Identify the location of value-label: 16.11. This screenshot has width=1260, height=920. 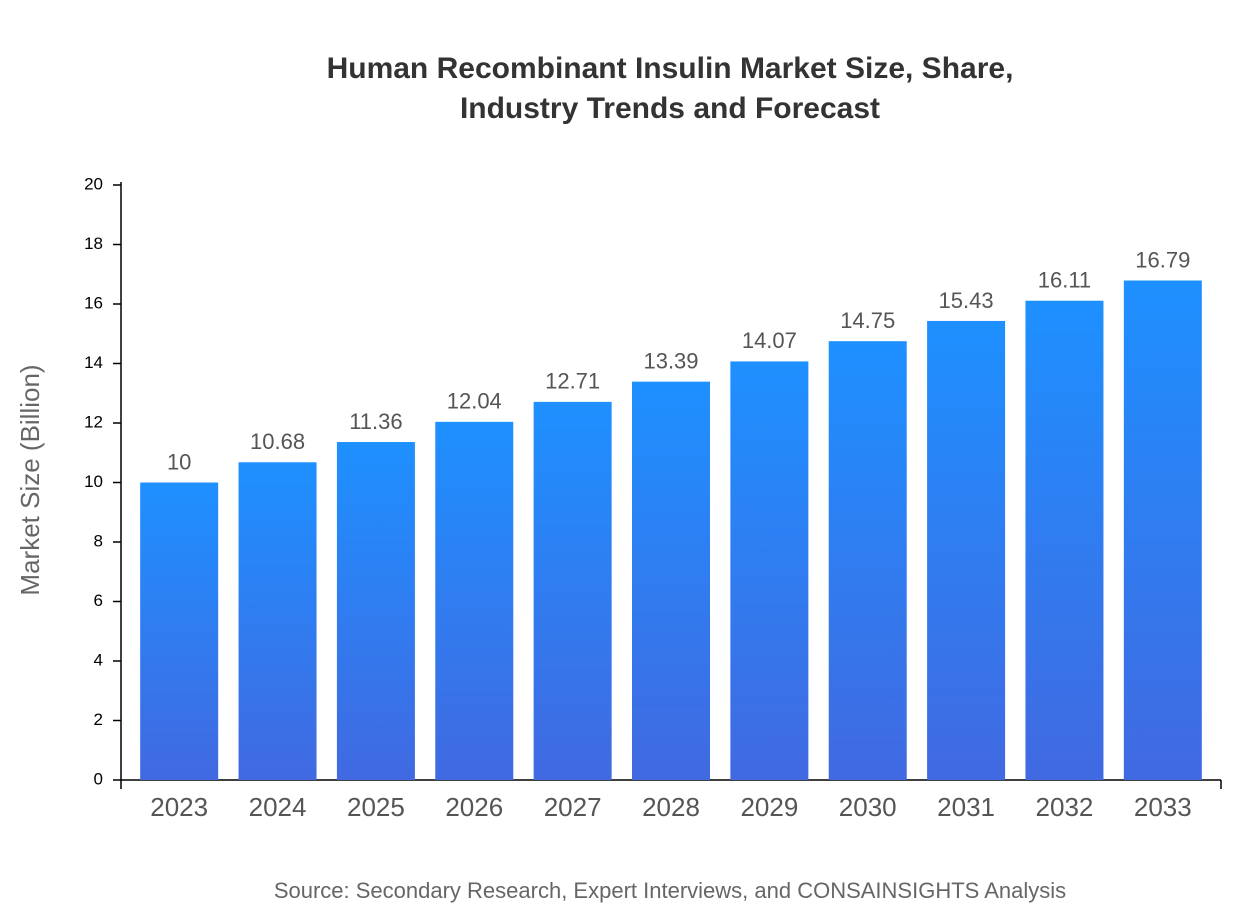
(1064, 280).